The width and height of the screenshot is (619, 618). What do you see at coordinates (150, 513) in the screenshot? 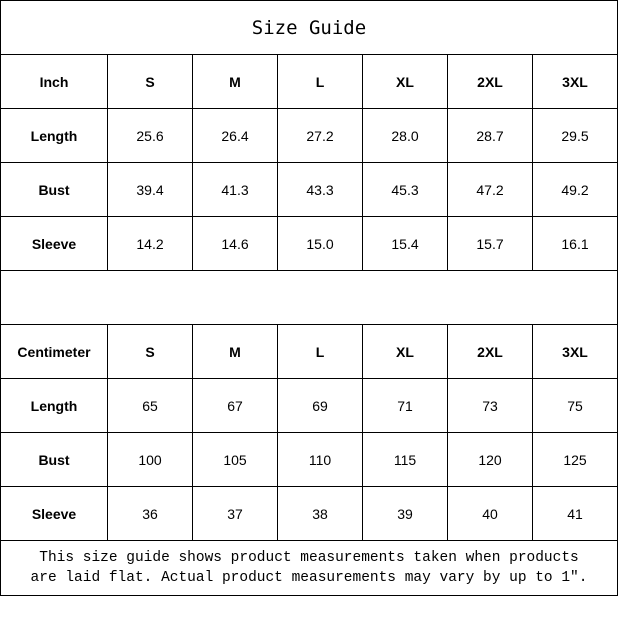
I see `measurement-value: 36` at bounding box center [150, 513].